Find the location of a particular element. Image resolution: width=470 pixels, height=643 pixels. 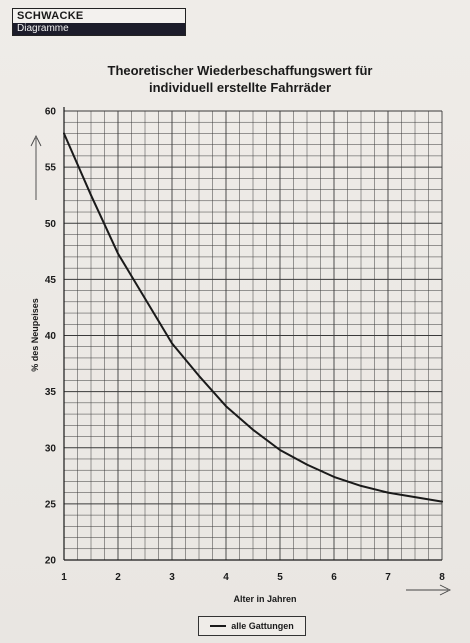

brand-name: SCHWACKE is located at coordinates (99, 16).